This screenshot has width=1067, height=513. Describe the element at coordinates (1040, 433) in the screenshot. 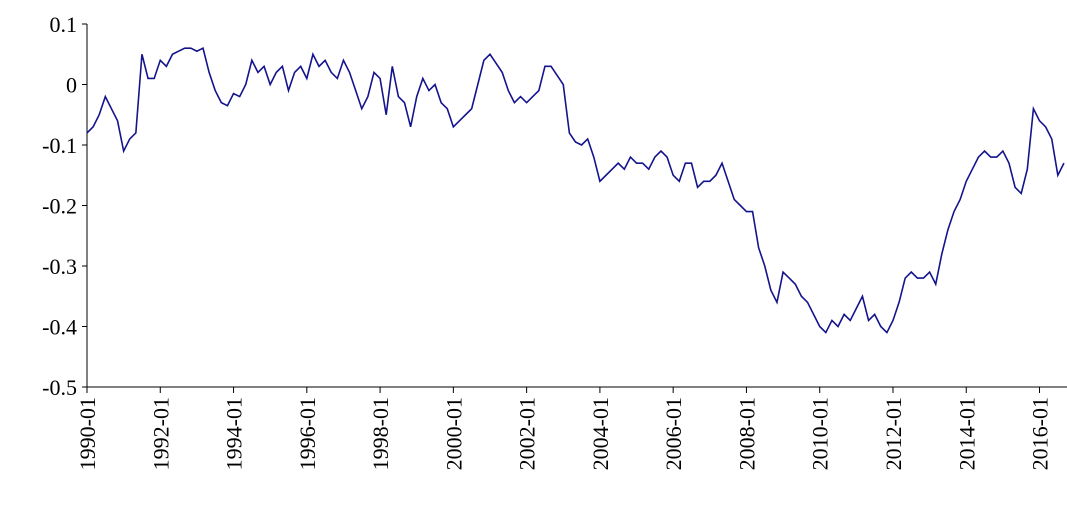

I see `x-tick-label: 2016-01` at that location.